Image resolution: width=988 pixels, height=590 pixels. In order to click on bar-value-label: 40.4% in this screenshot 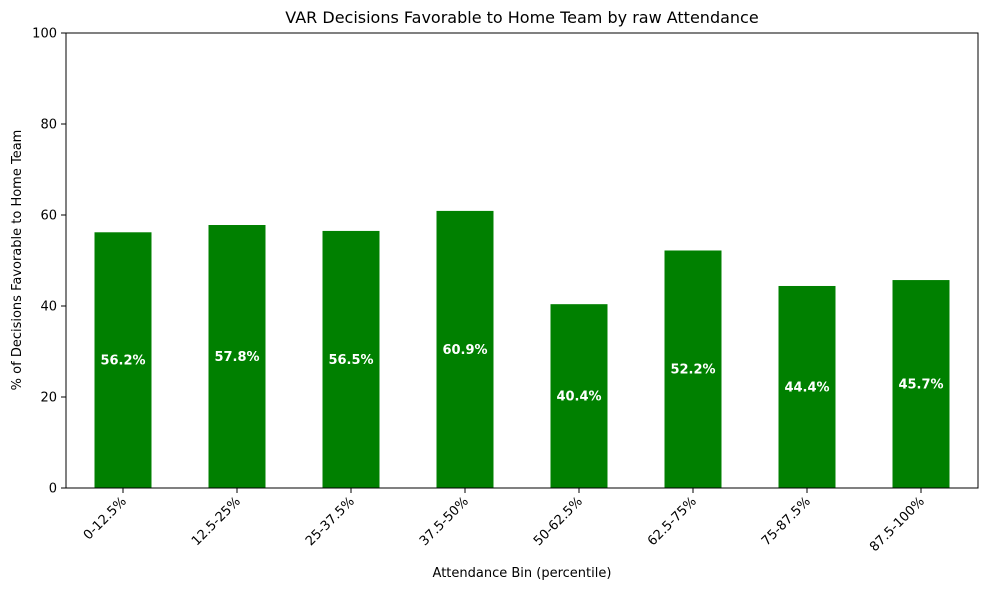, I will do `click(578, 397)`.